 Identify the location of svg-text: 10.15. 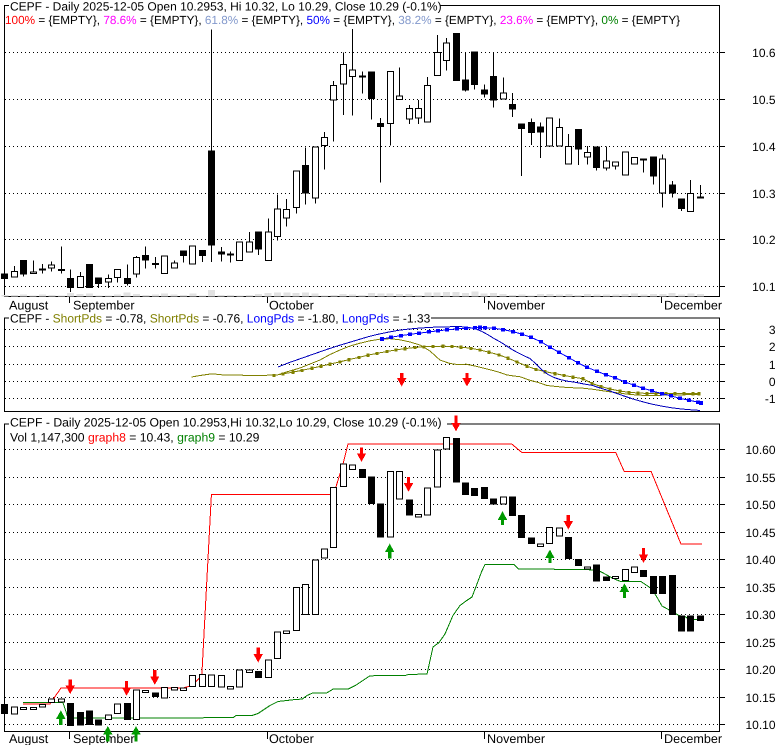
(760, 698).